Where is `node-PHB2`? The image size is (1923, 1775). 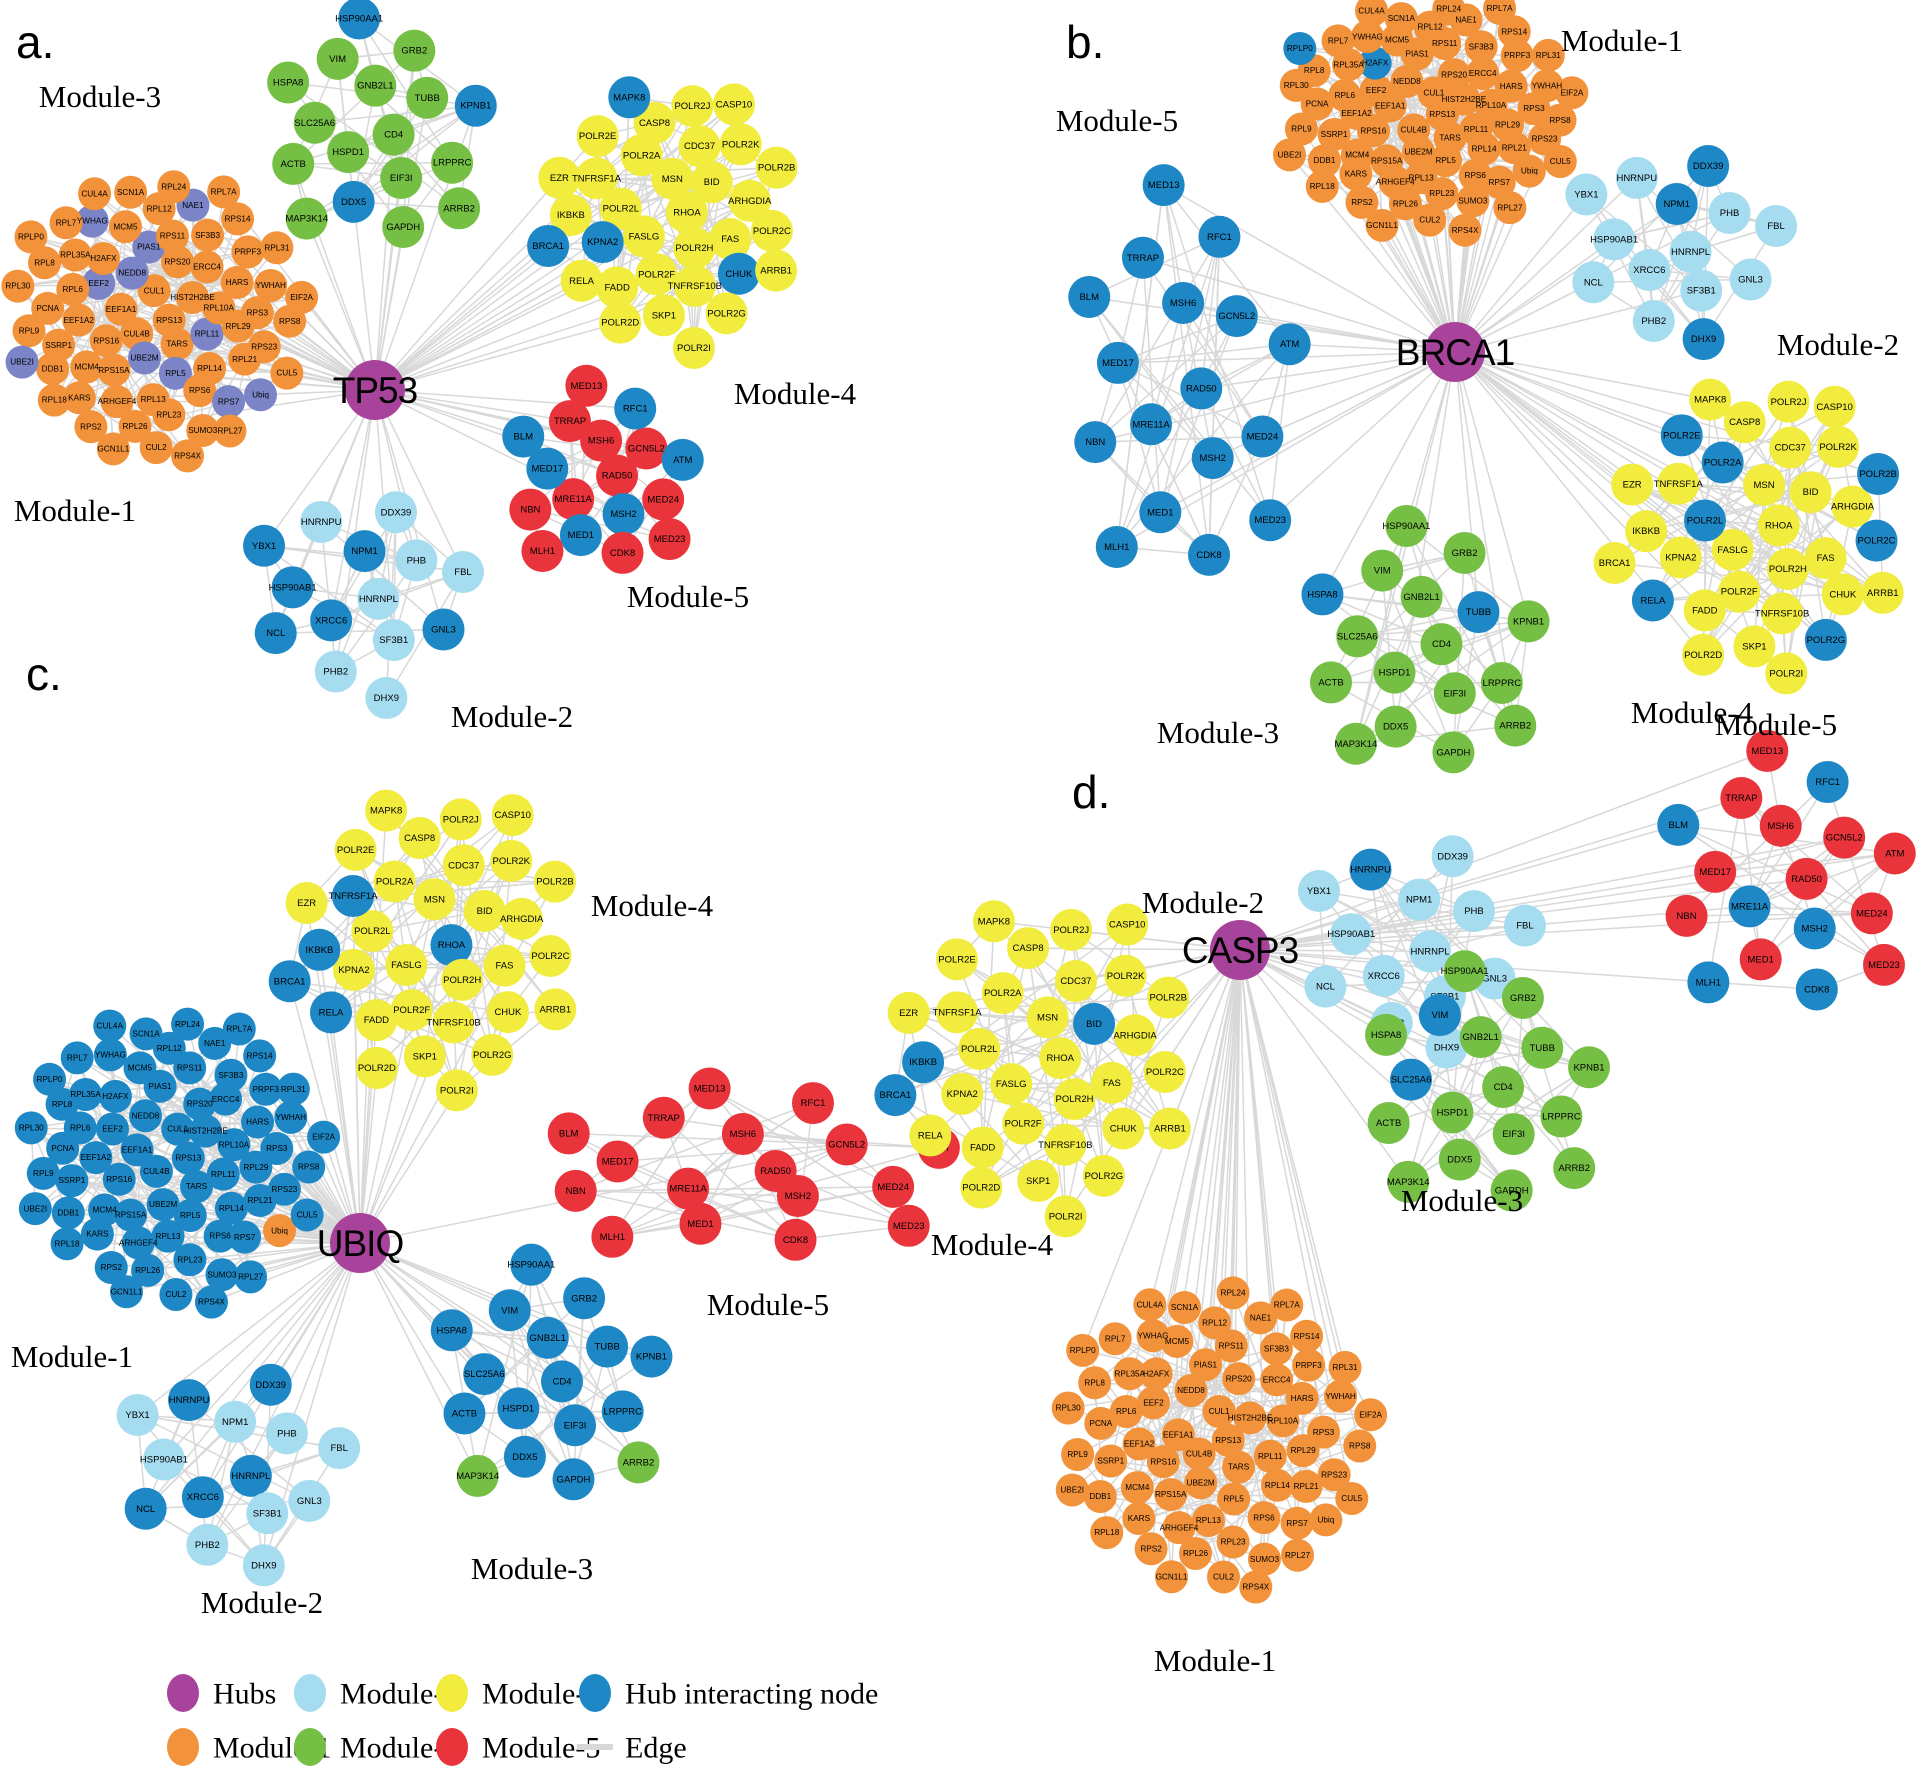 node-PHB2 is located at coordinates (335, 671).